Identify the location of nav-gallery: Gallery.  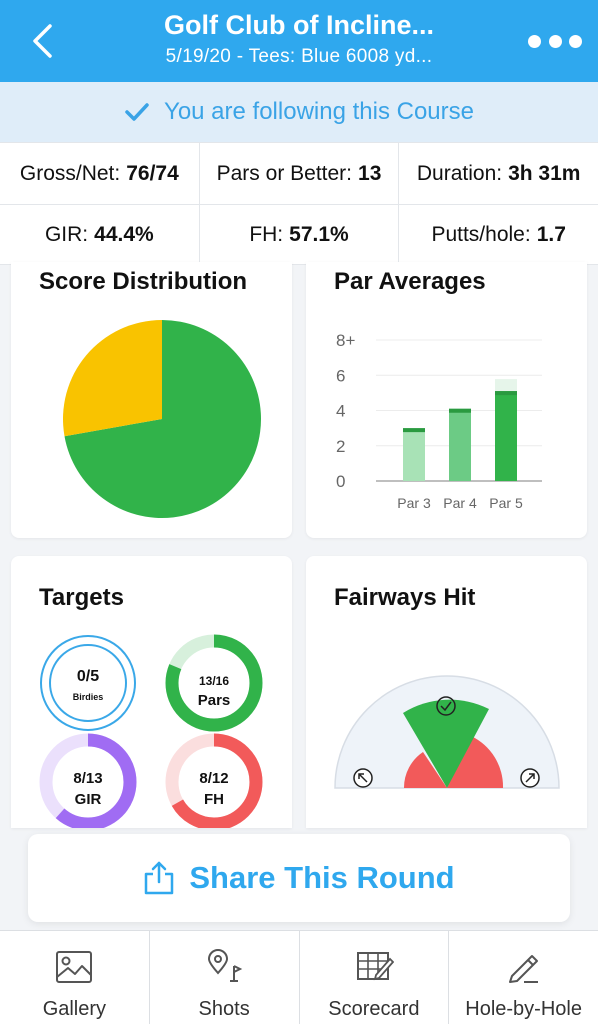
(75, 977).